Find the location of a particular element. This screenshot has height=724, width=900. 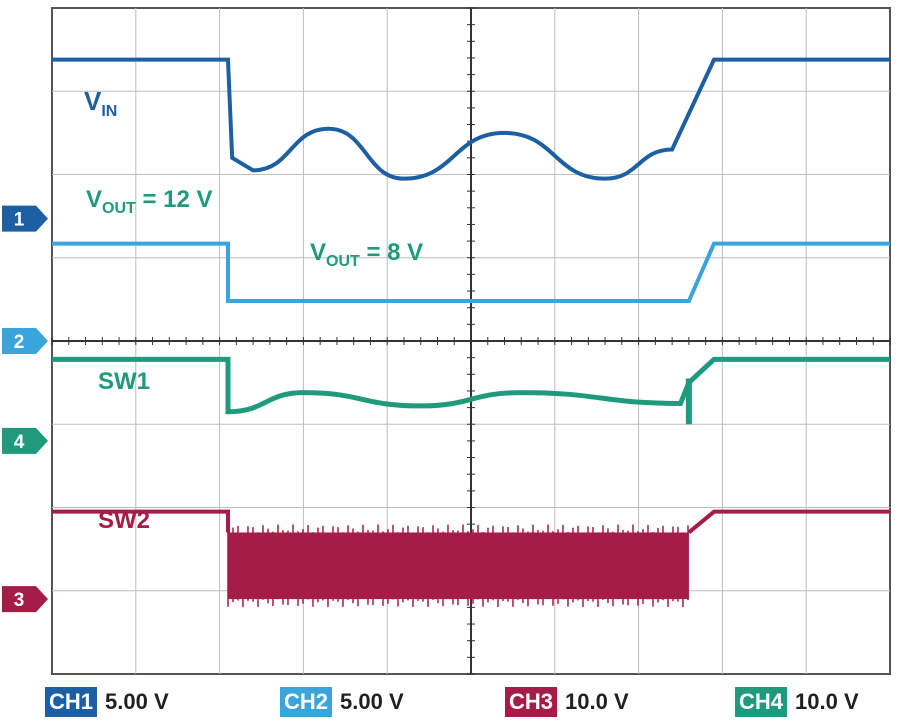

footer-ch3: CH3 10.0 V is located at coordinates (567, 702).